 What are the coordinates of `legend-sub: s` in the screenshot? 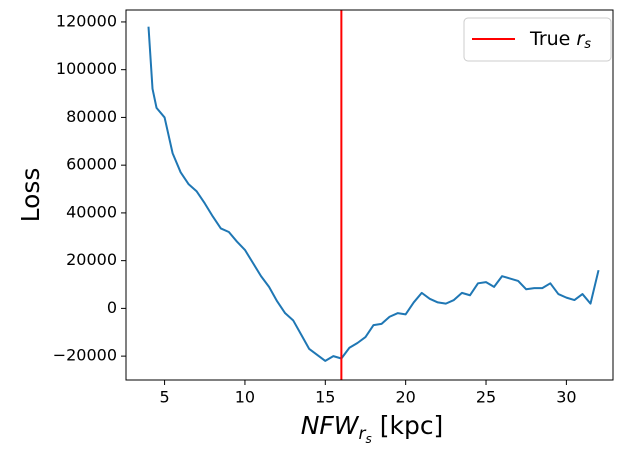 It's located at (587, 44).